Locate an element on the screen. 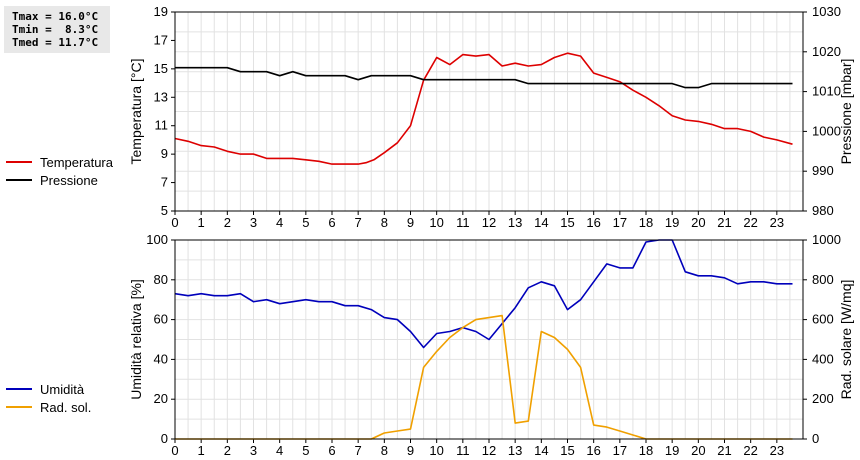 The width and height of the screenshot is (860, 460). chart1-xtick-label: 11 is located at coordinates (463, 222).